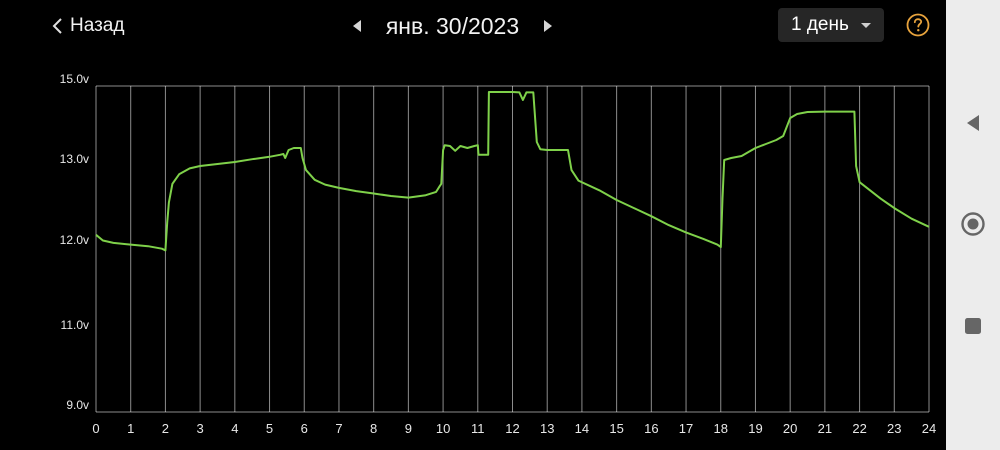 Image resolution: width=1000 pixels, height=450 pixels. What do you see at coordinates (929, 428) in the screenshot?
I see `x-tick-label: 24` at bounding box center [929, 428].